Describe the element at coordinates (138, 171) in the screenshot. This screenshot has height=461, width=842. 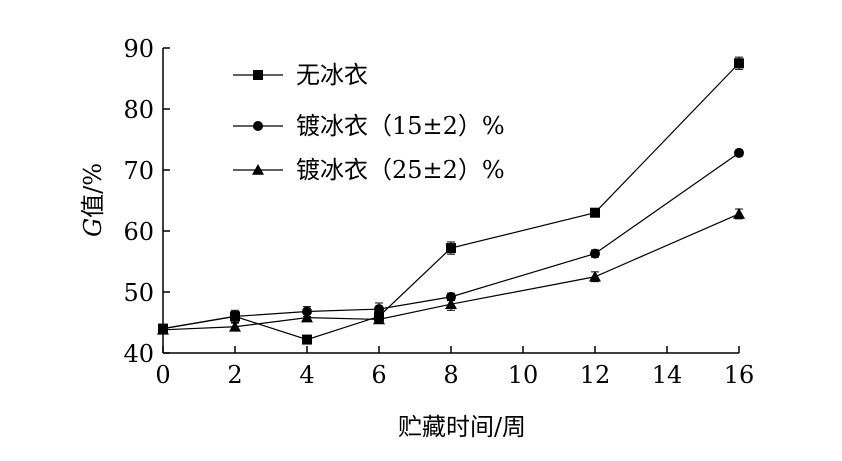
I see `y-tick-label: 70` at that location.